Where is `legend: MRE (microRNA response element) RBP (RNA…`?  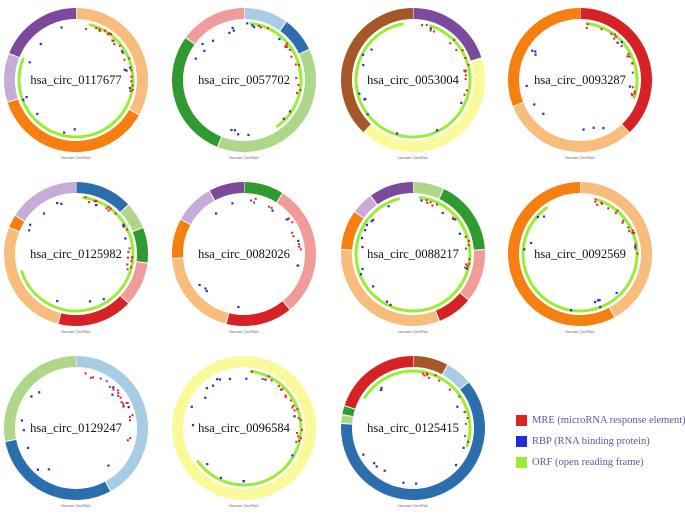 legend: MRE (microRNA response element) RBP (RNA… is located at coordinates (600, 443).